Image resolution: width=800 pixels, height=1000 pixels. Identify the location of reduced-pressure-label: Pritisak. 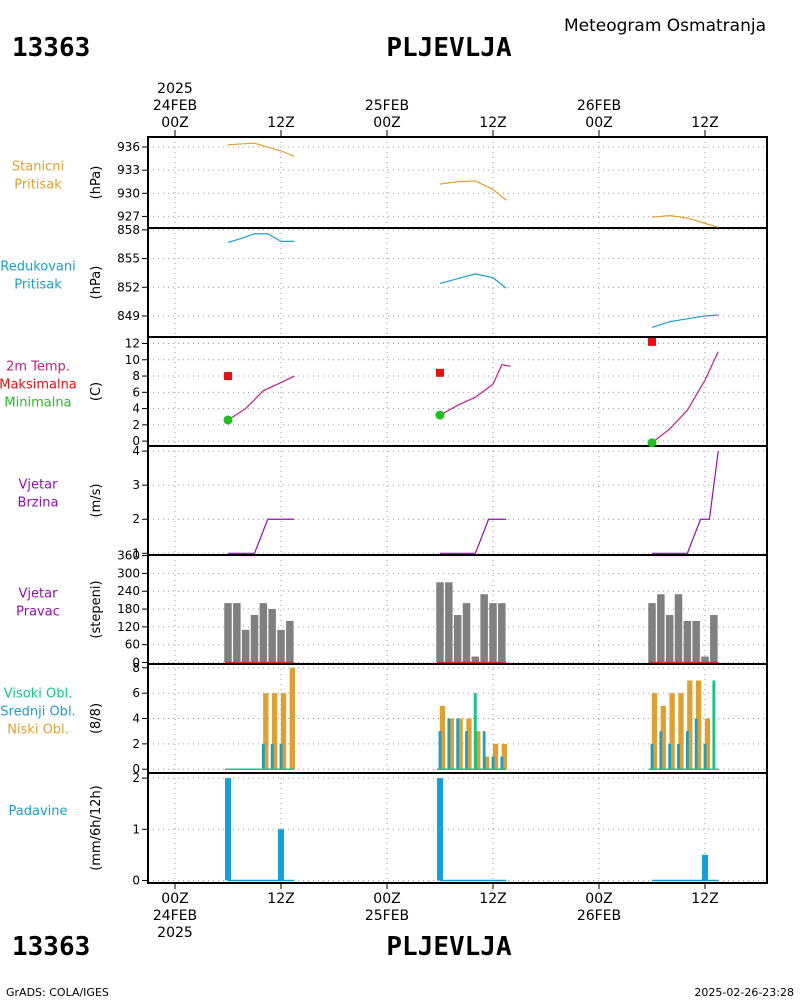
(38, 285).